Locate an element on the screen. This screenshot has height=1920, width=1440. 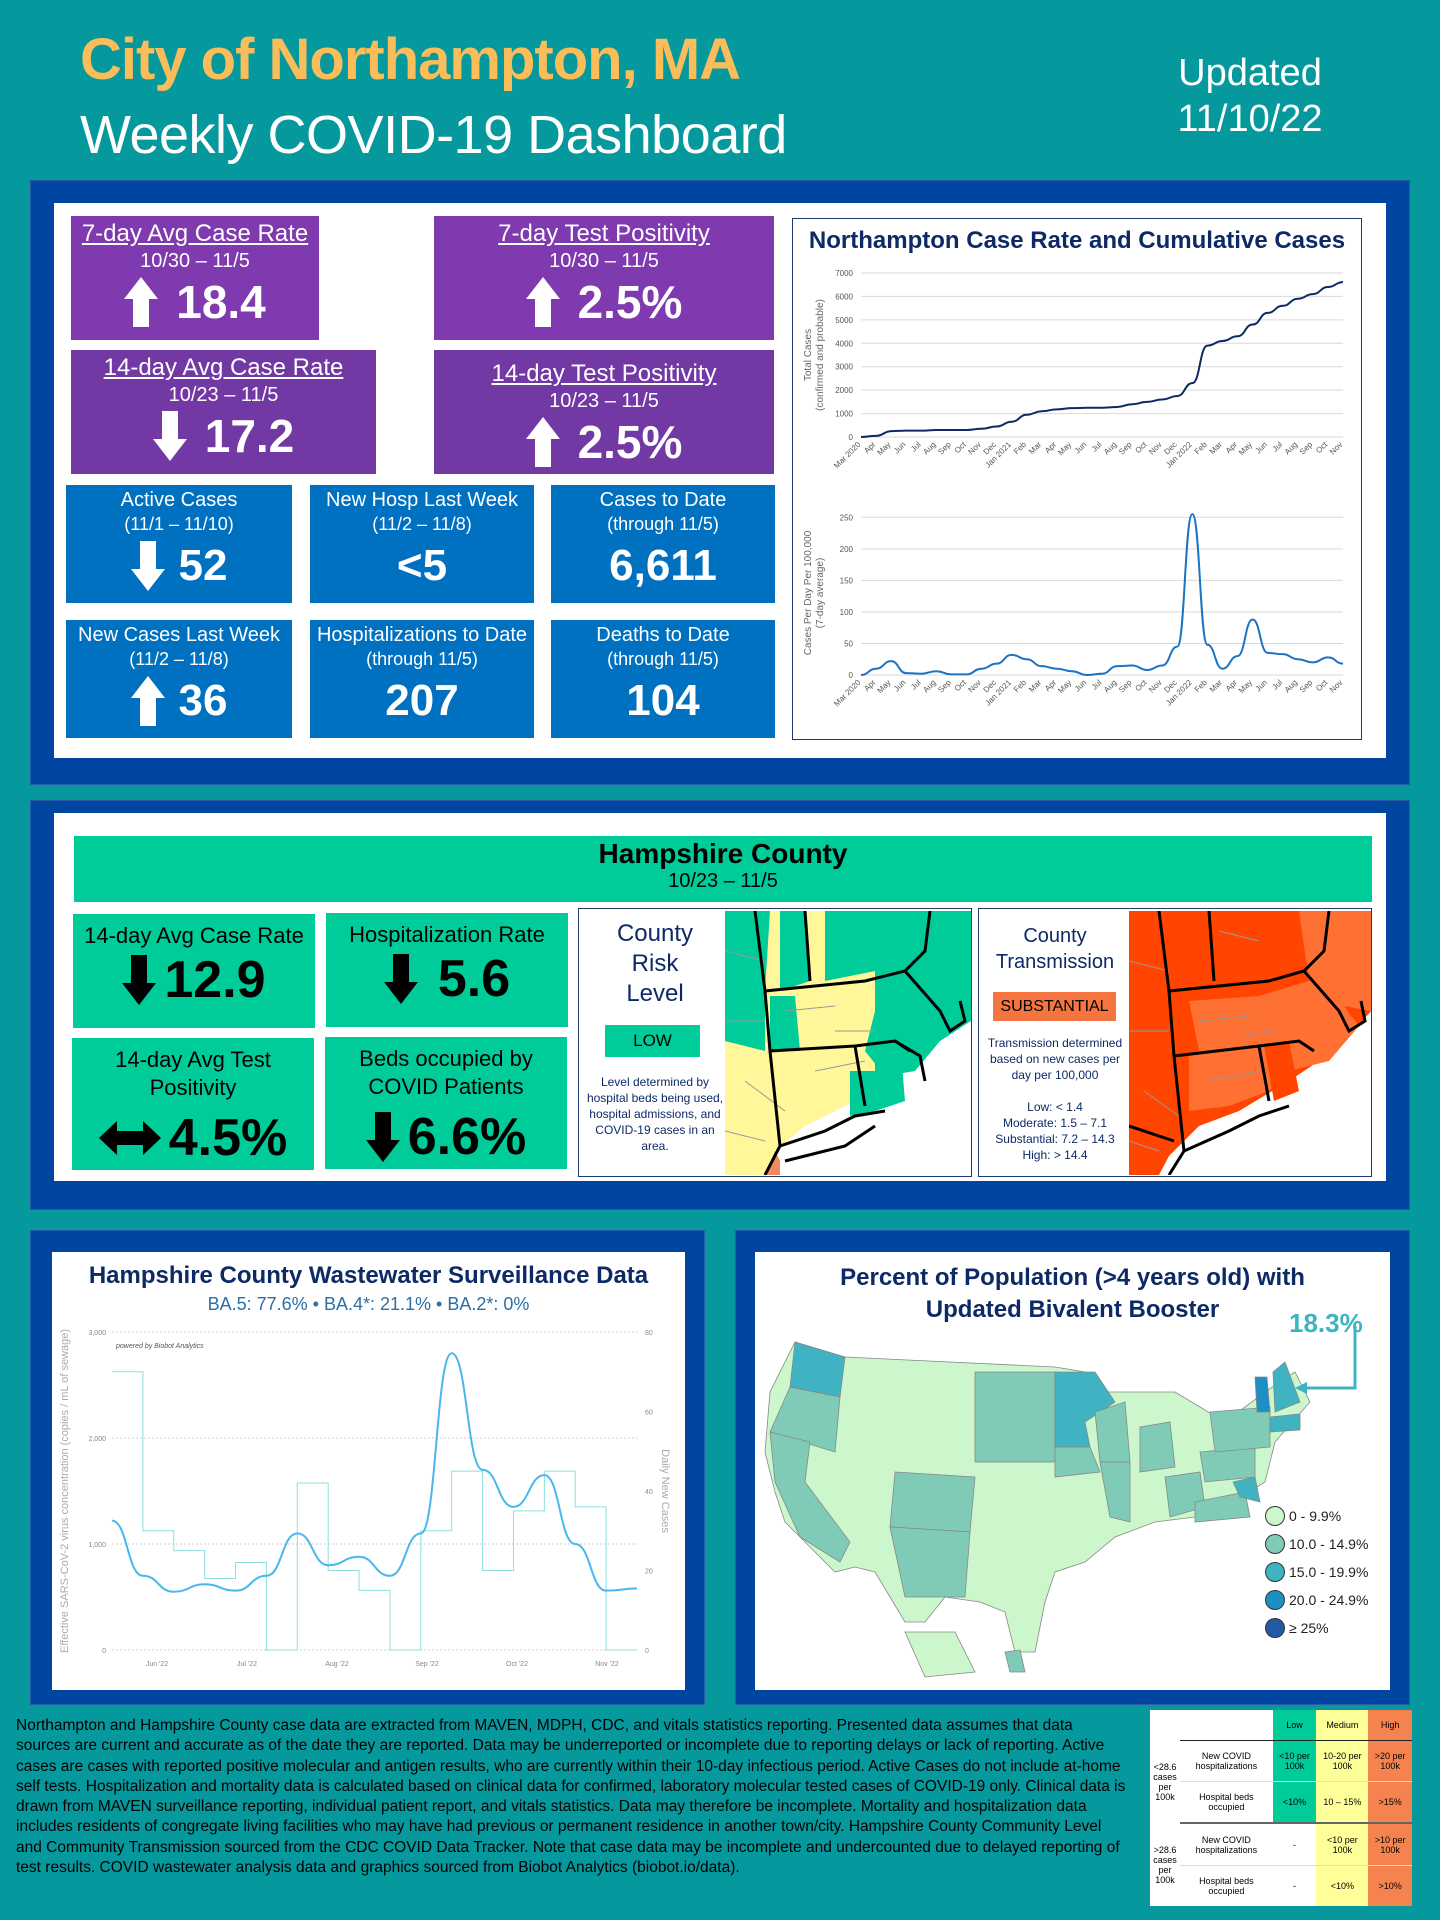
tile-county-test-positivity: 14-day Avg Test Positivity 4.5% is located at coordinates (193, 1104).